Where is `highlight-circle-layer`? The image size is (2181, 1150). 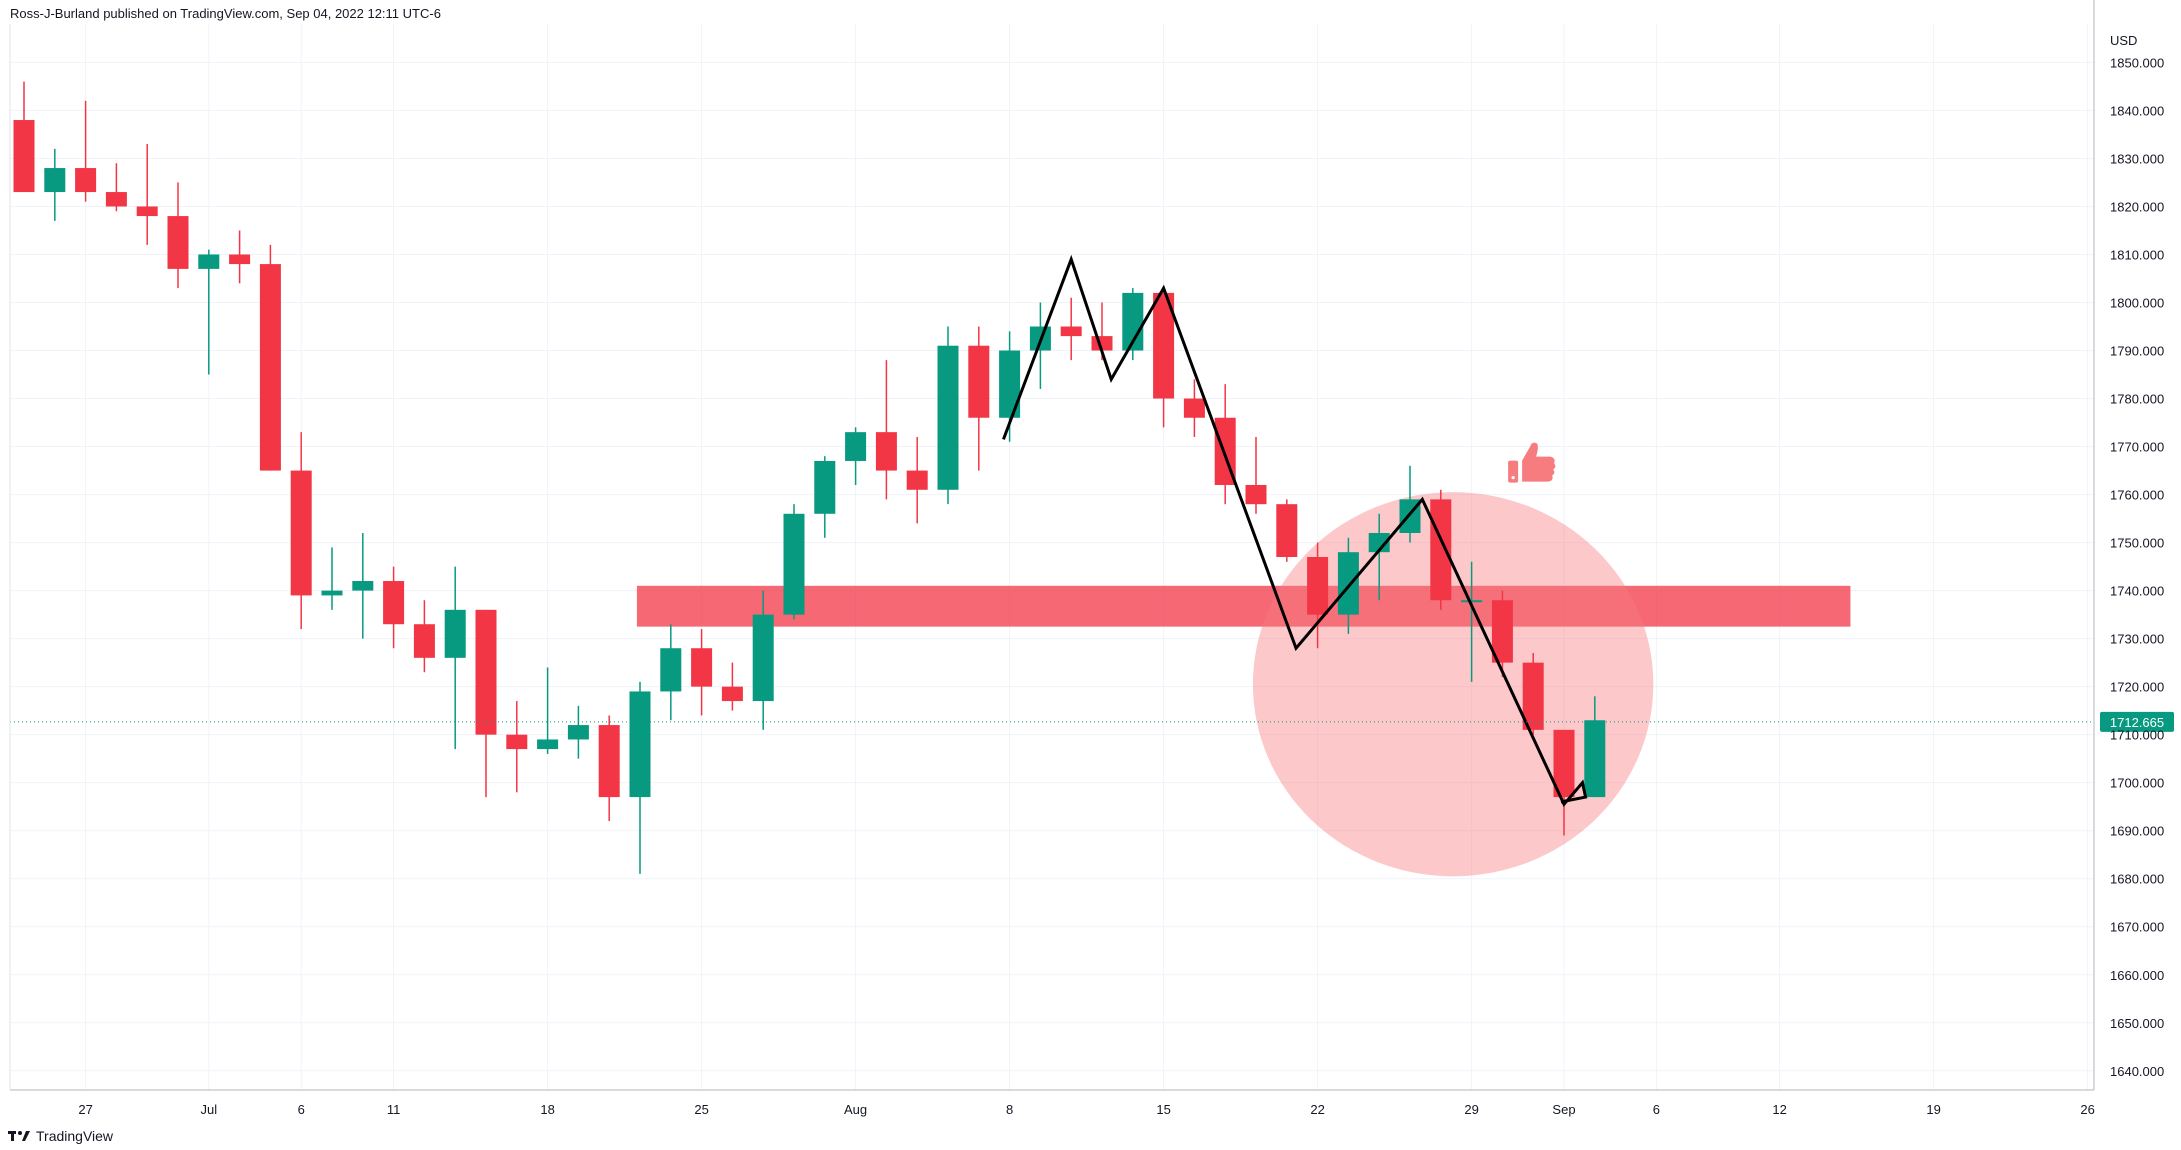
highlight-circle-layer is located at coordinates (1453, 684).